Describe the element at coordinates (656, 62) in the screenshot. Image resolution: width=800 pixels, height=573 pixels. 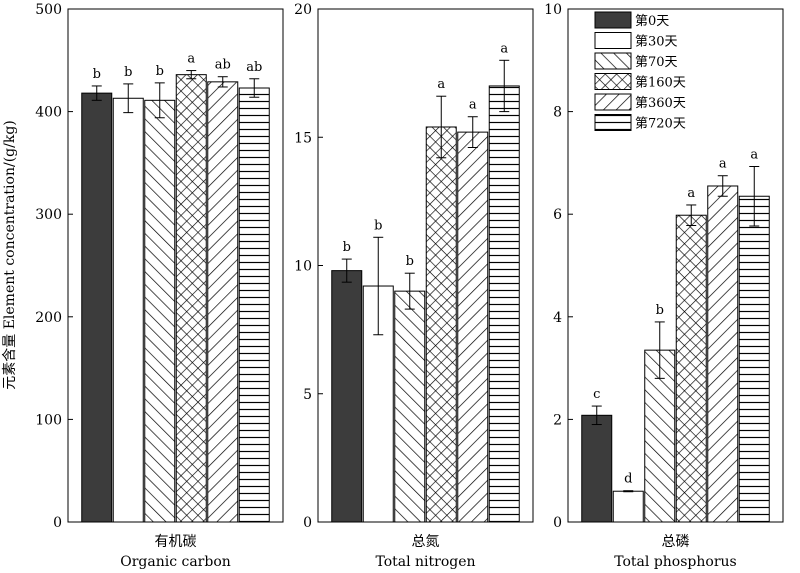
I see `legend-entry: 第70天` at that location.